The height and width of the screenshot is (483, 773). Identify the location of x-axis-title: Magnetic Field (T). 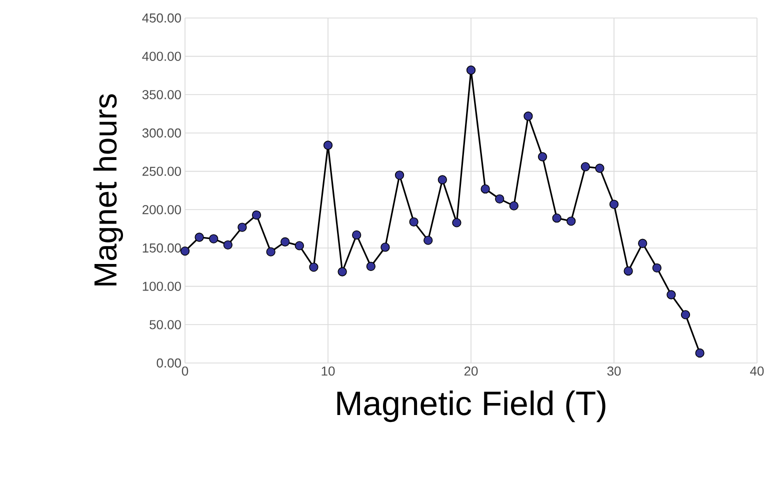
(471, 406).